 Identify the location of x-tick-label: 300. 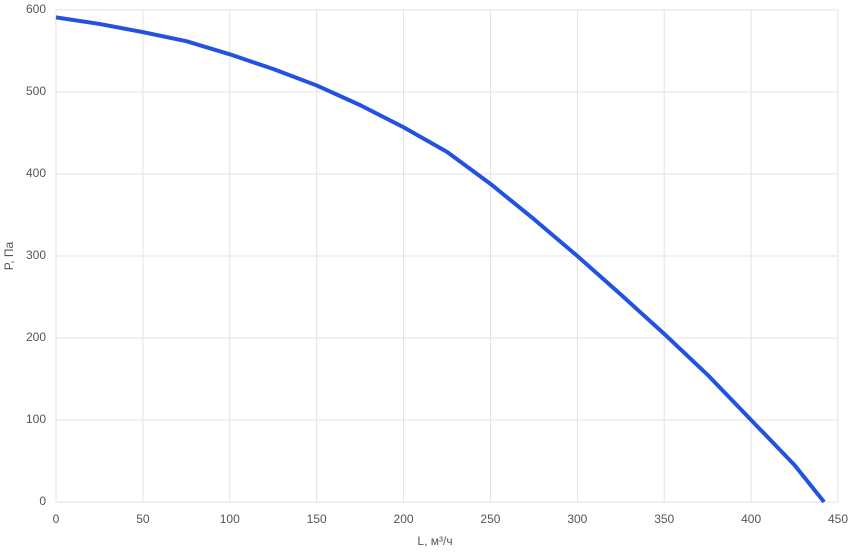
(577, 519).